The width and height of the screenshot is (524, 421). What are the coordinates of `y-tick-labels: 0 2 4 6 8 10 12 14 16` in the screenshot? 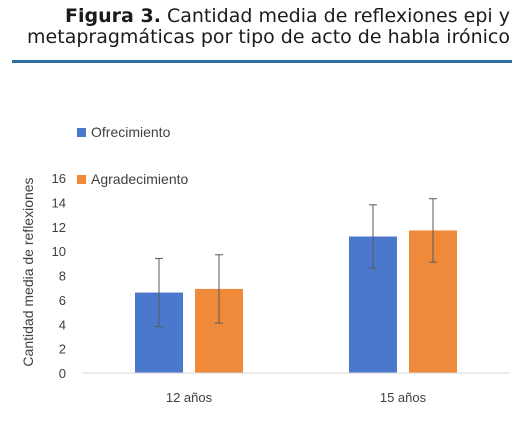 It's located at (59, 276).